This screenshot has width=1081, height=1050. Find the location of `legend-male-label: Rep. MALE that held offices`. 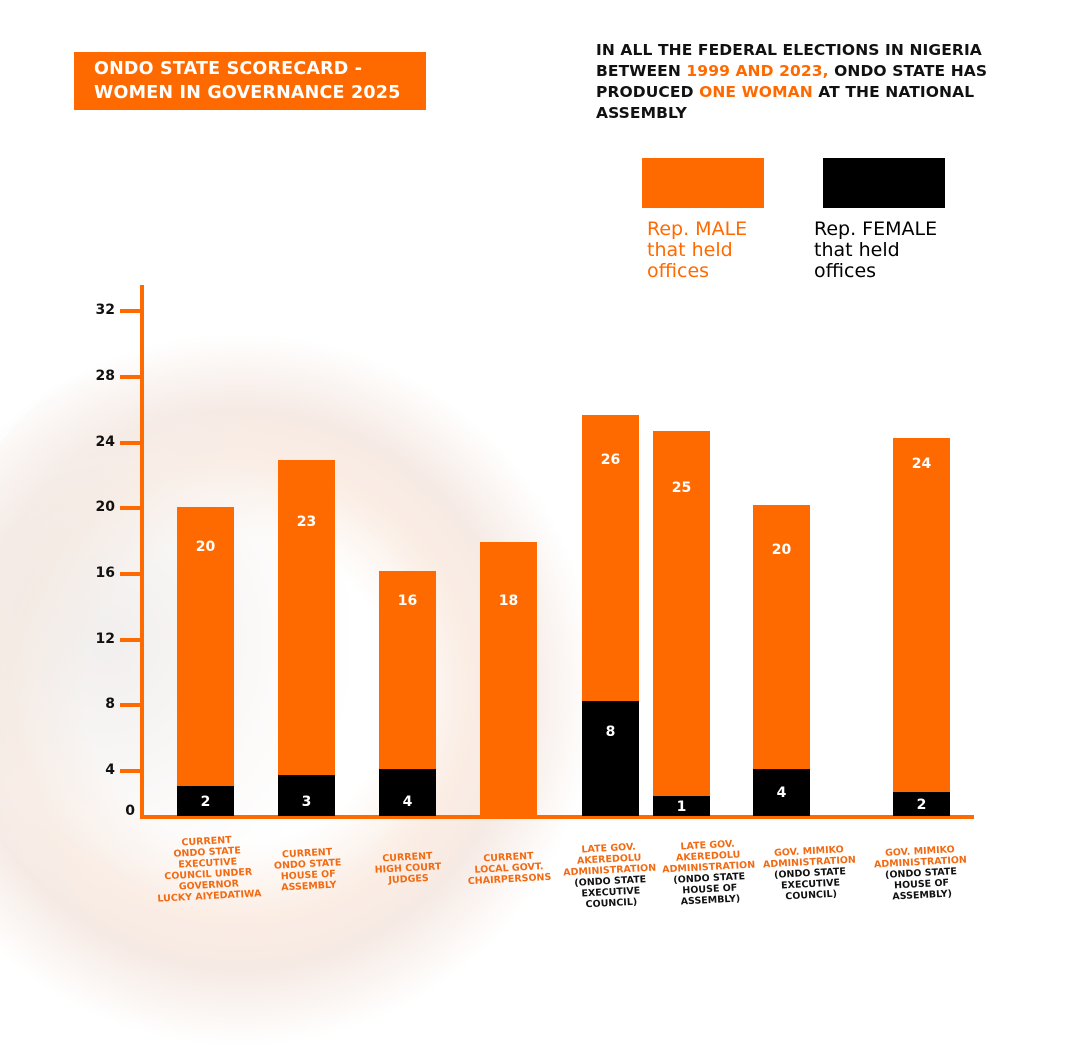

legend-male-label: Rep. MALE that held offices is located at coordinates (697, 250).